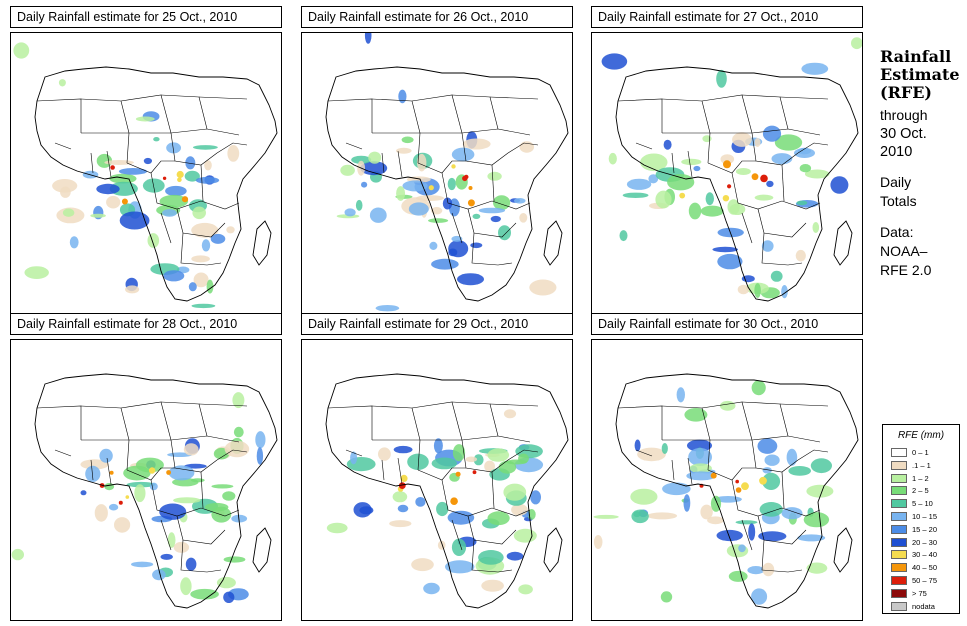 The image size is (967, 626). I want to click on africa-rainfall-map, so click(437, 173).